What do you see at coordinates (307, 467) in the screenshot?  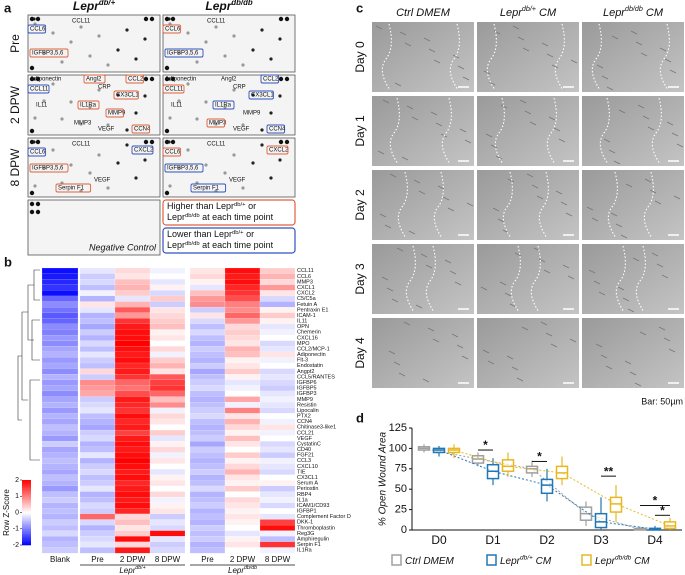 I see `row-label: CXCL10` at bounding box center [307, 467].